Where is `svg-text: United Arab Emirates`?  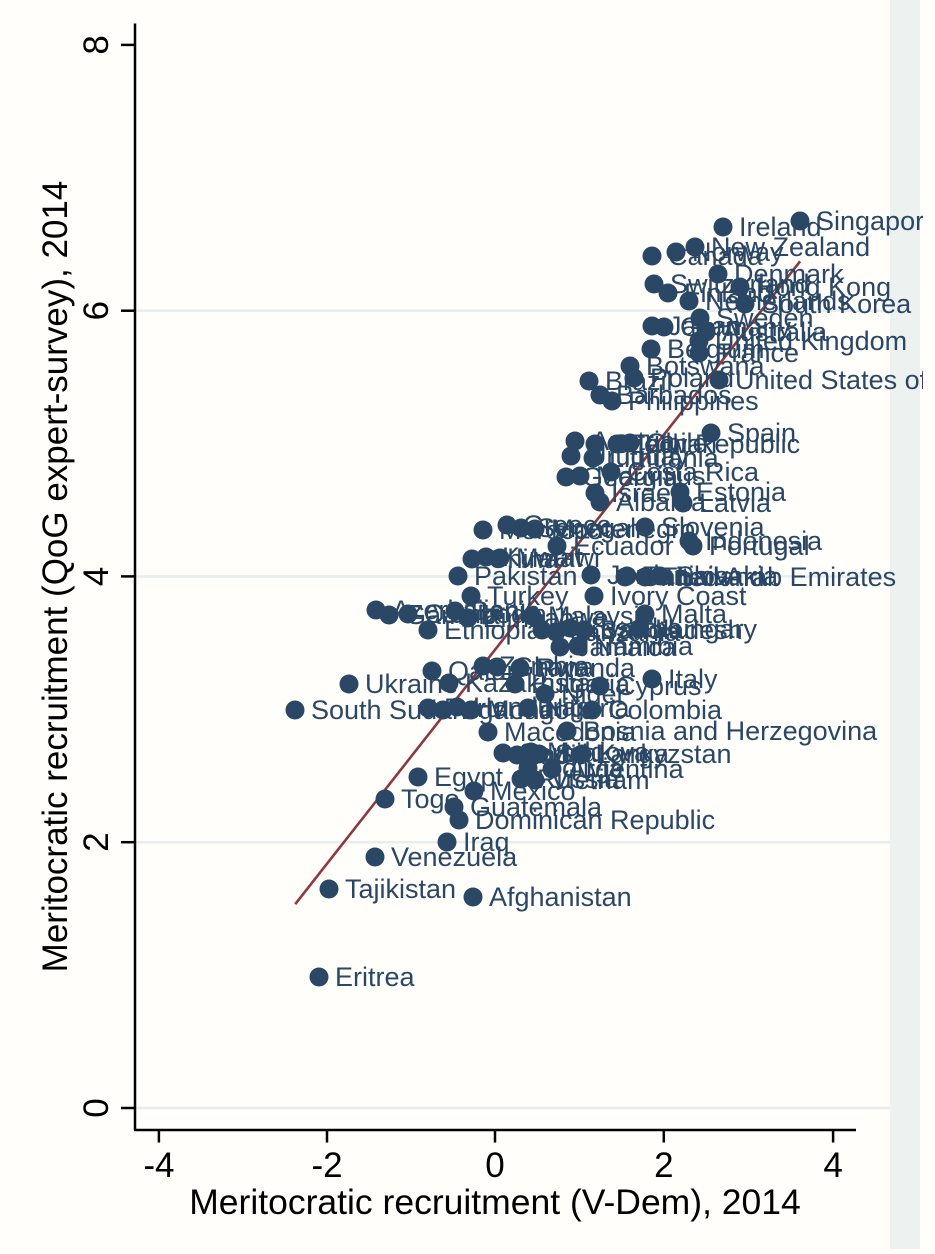
svg-text: United Arab Emirates is located at coordinates (768, 577).